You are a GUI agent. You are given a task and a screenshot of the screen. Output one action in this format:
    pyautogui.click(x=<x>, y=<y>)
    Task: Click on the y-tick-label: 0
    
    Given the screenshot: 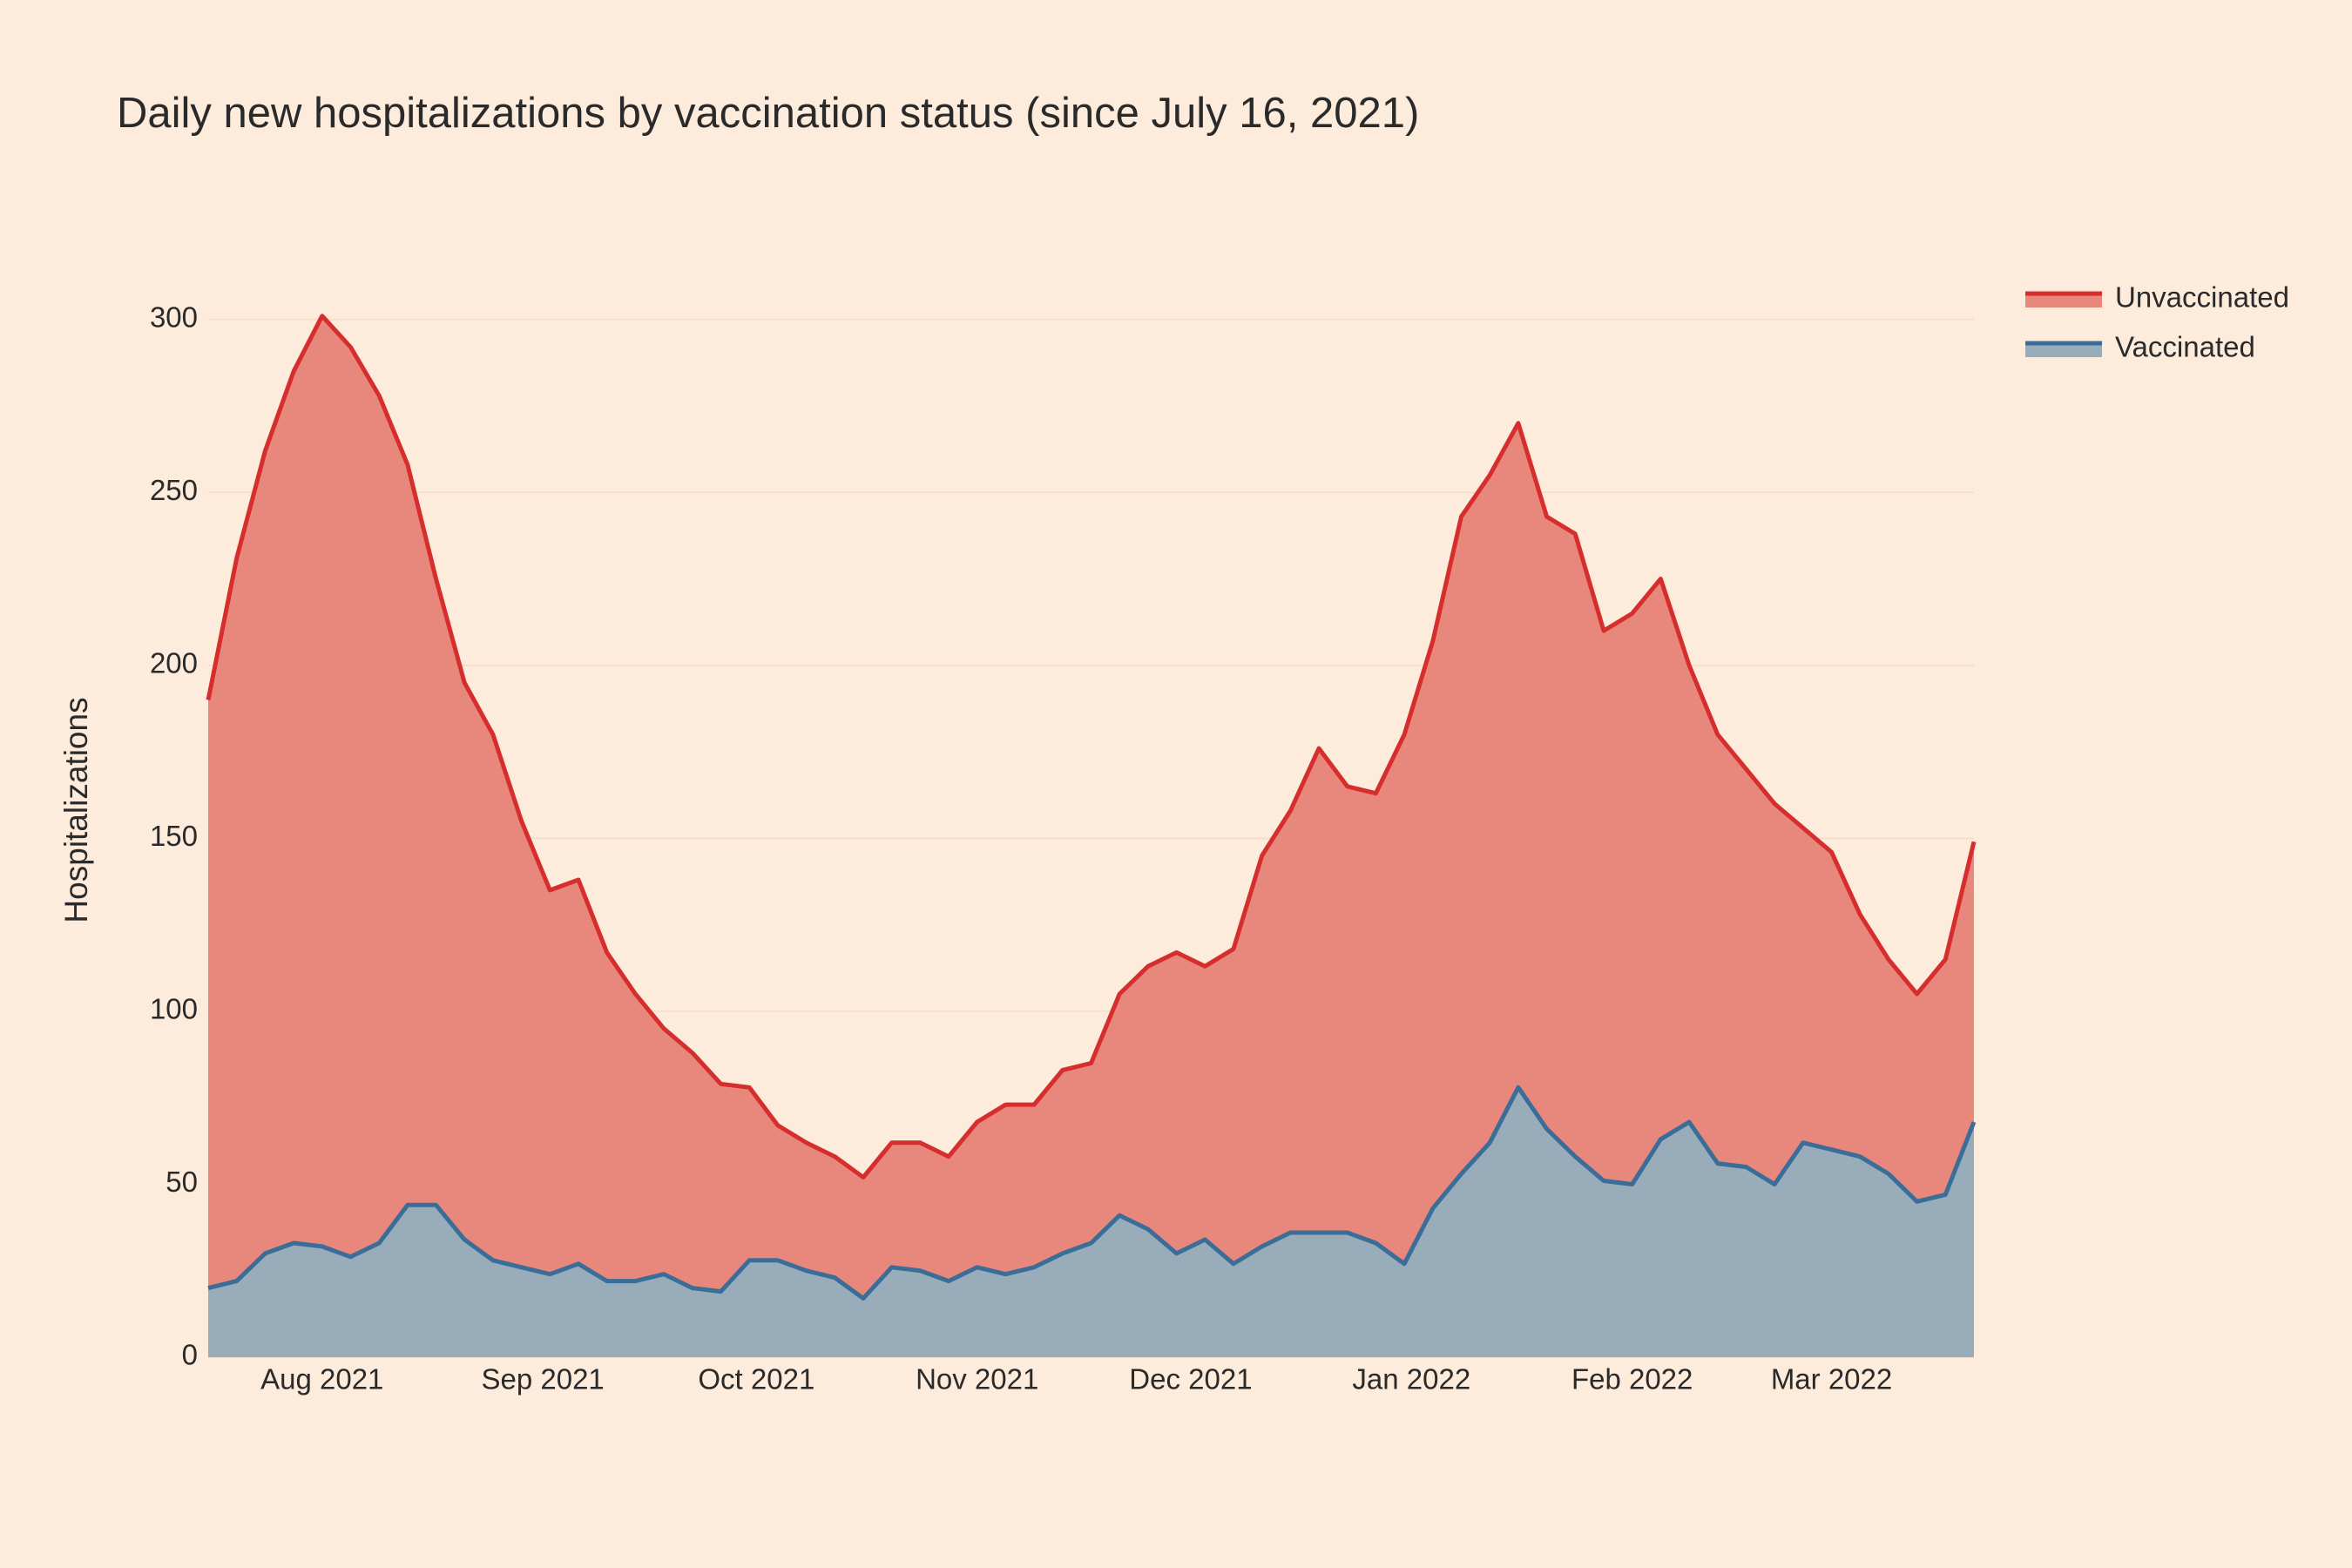 What is the action you would take?
    pyautogui.click(x=190, y=1355)
    